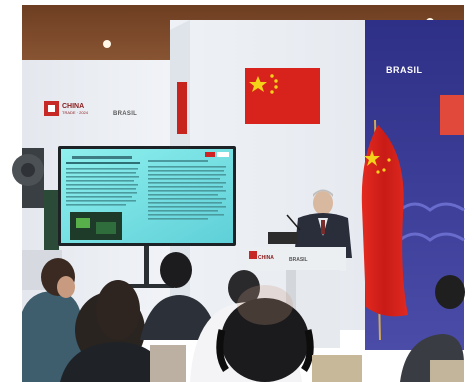 The height and width of the screenshot is (382, 474). I want to click on laptop, so click(283, 238).